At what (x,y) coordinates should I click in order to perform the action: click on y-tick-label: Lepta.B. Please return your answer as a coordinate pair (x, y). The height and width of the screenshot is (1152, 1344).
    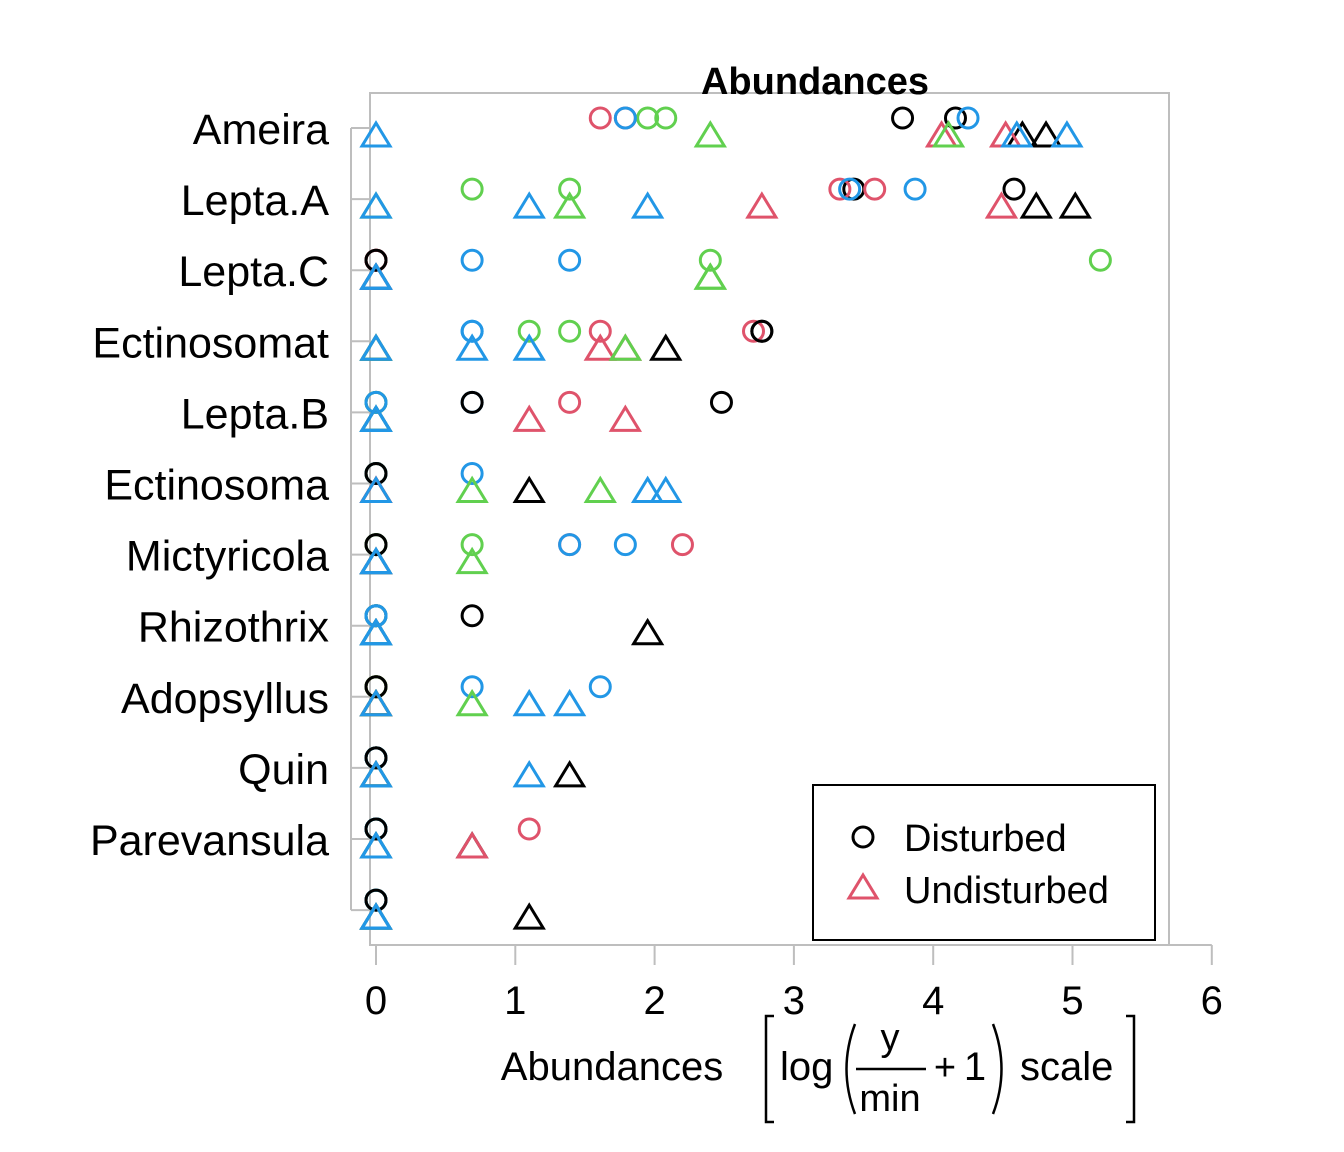
    Looking at the image, I should click on (255, 414).